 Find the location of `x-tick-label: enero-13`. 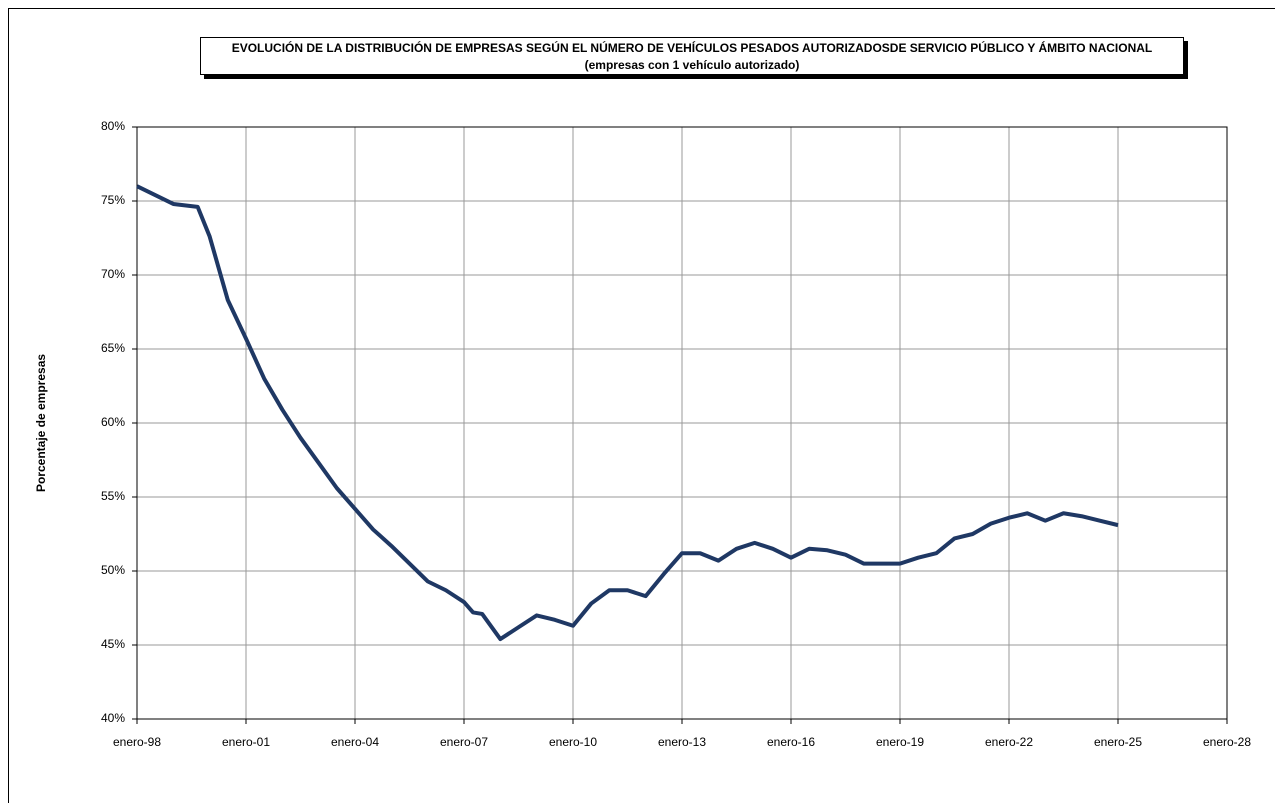

x-tick-label: enero-13 is located at coordinates (682, 742).